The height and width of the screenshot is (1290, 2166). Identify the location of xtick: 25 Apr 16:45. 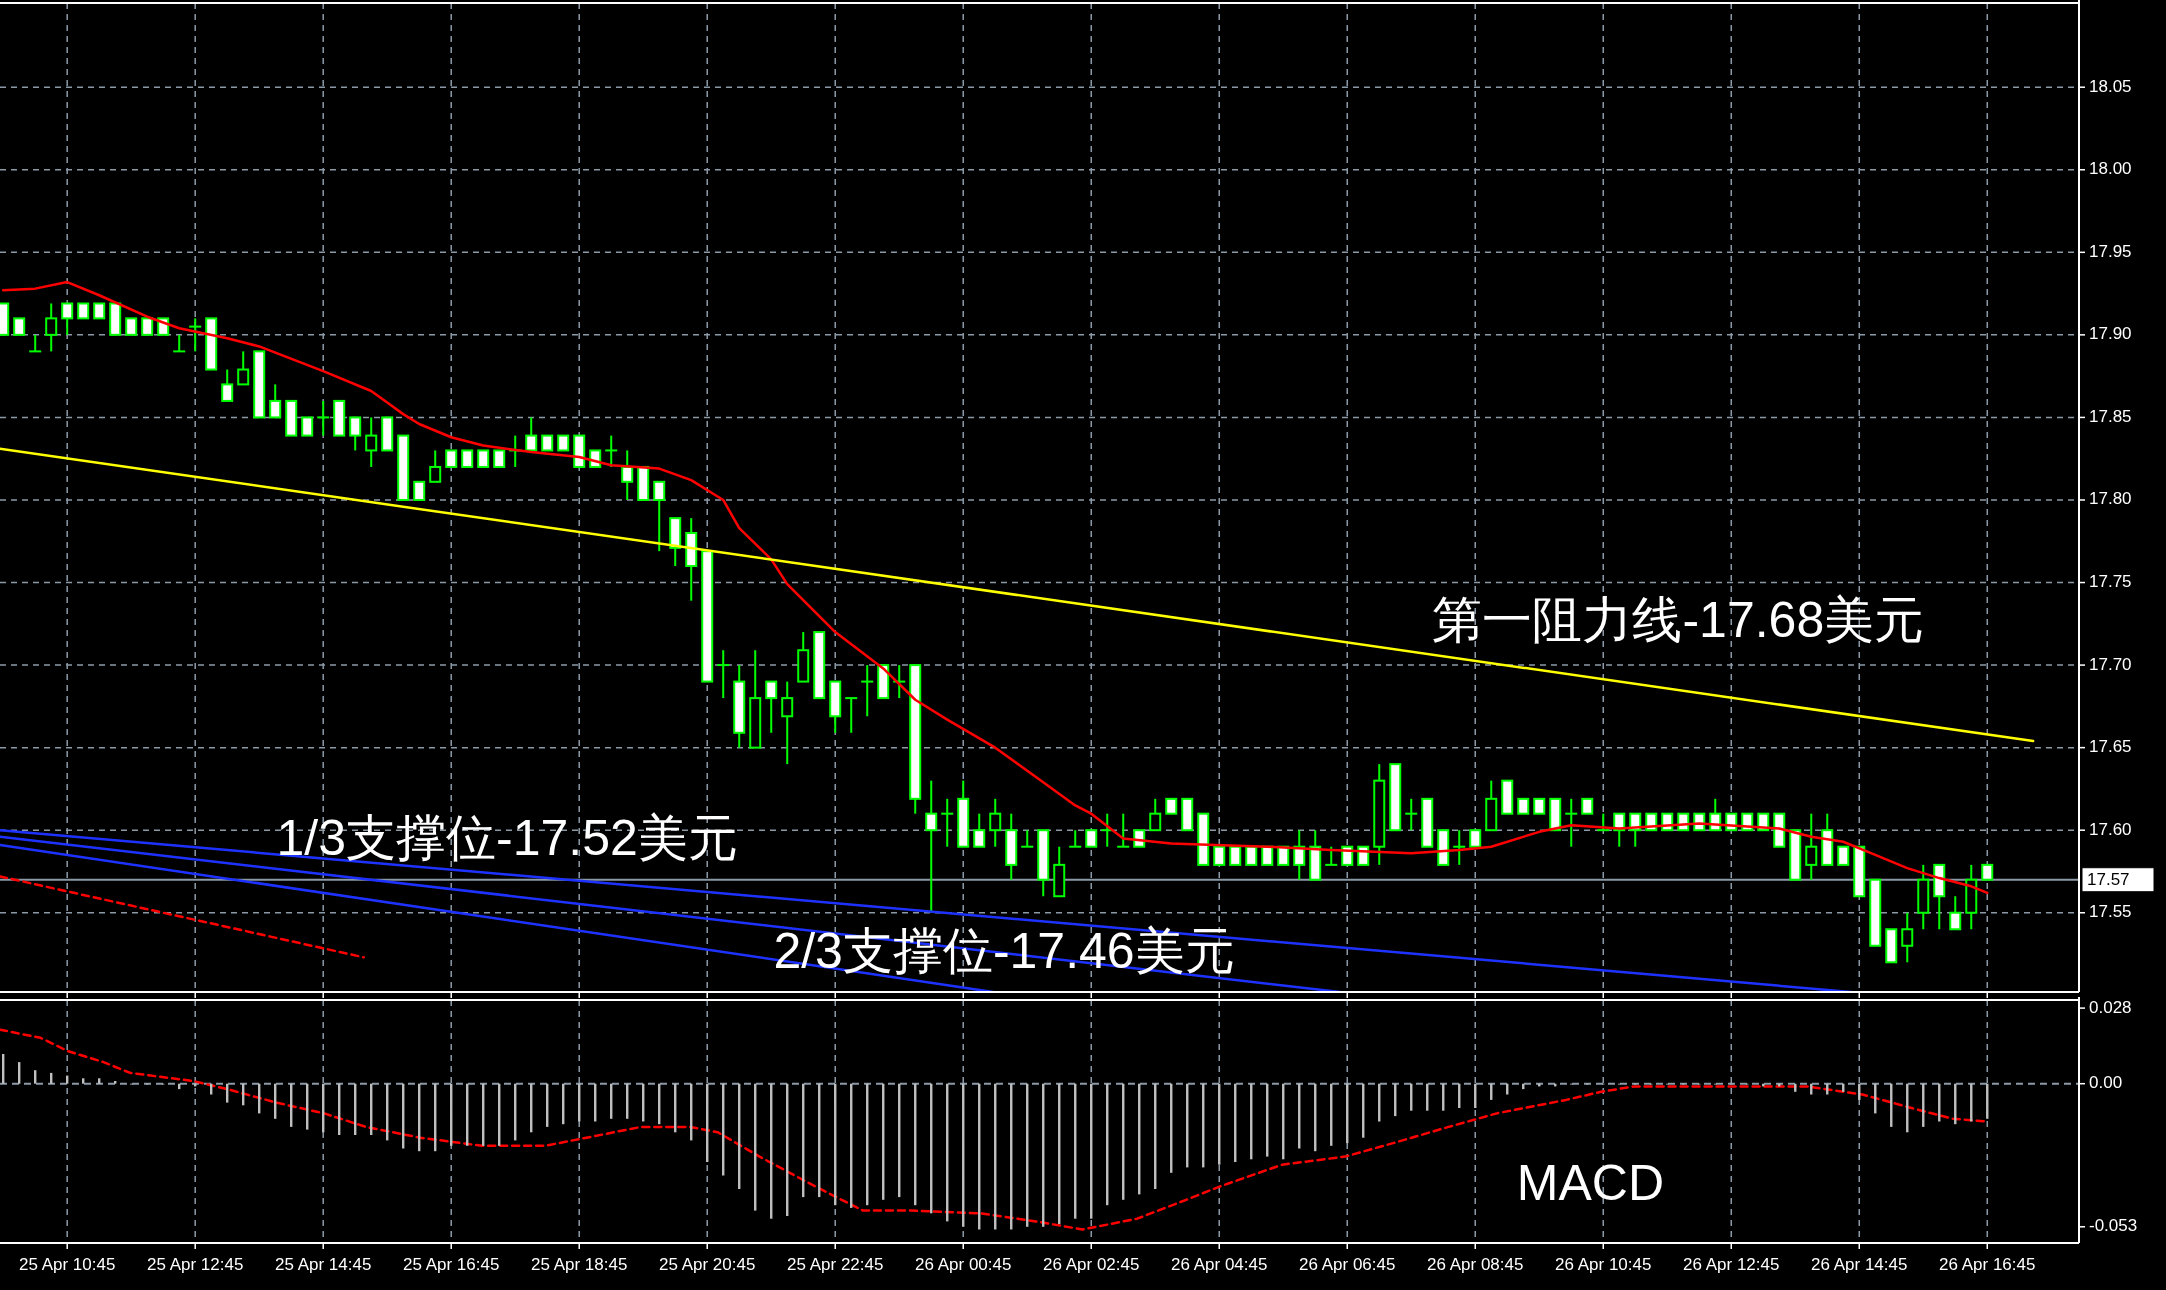
(451, 1264).